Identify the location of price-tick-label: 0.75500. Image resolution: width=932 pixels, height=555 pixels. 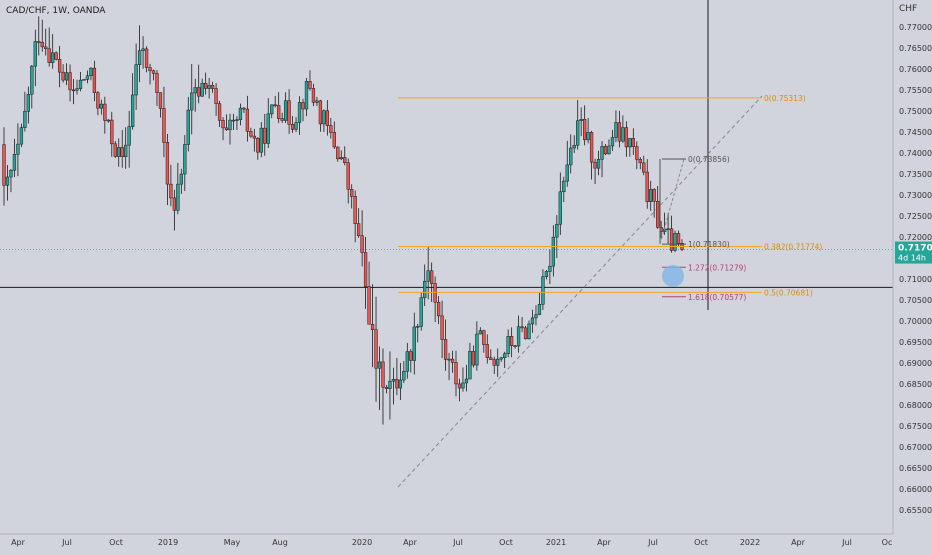
(915, 90).